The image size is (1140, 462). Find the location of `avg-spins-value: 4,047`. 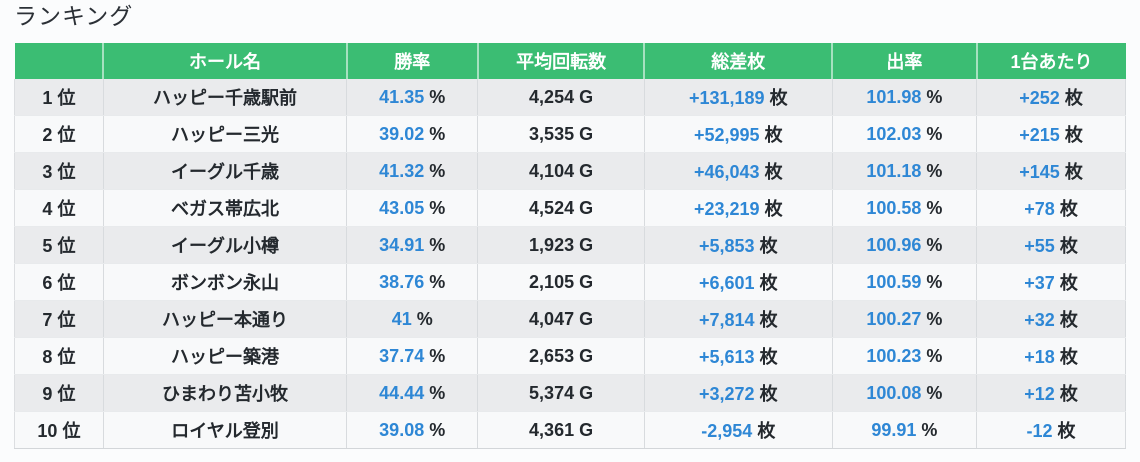

avg-spins-value: 4,047 is located at coordinates (552, 318).